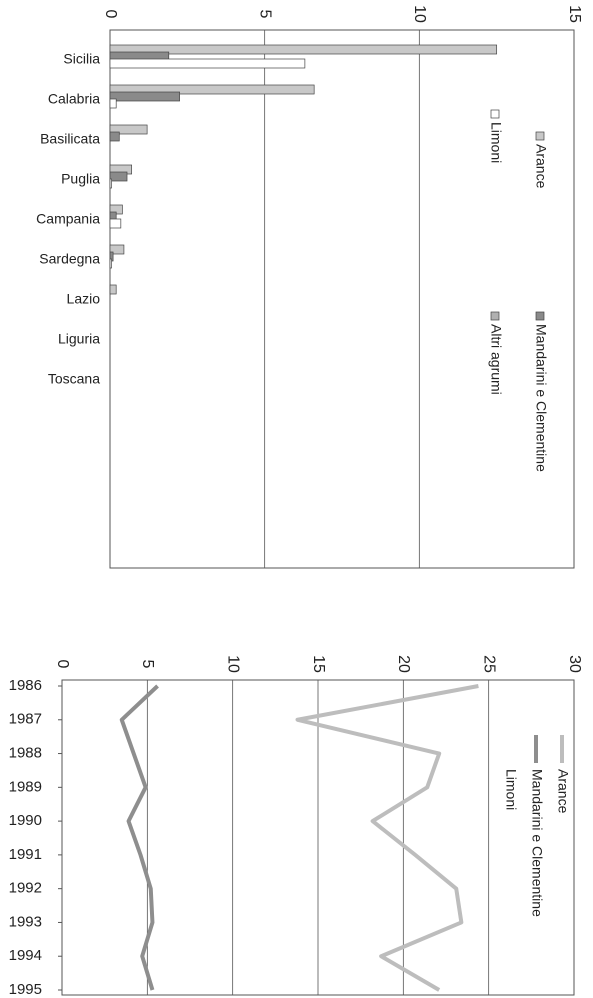 This screenshot has width=593, height=998. I want to click on y-tick-label: Liguria, so click(79, 339).